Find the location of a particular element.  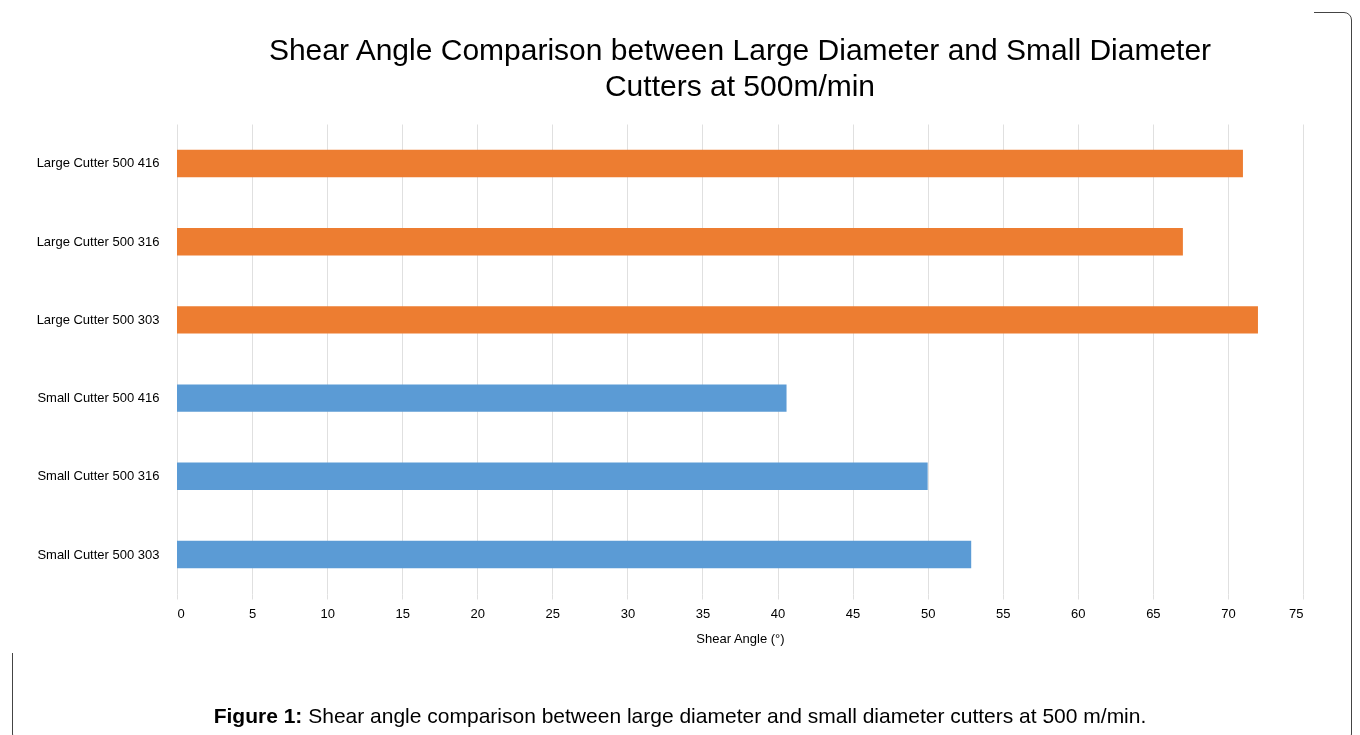

x-tick-label: 60 is located at coordinates (1078, 613).